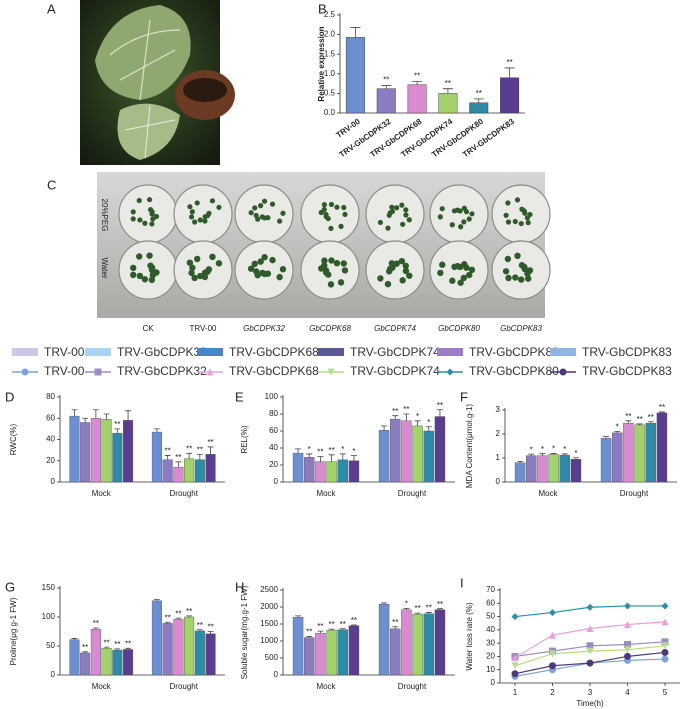 The image size is (692, 709). I want to click on x-tick-label: Mock, so click(102, 686).